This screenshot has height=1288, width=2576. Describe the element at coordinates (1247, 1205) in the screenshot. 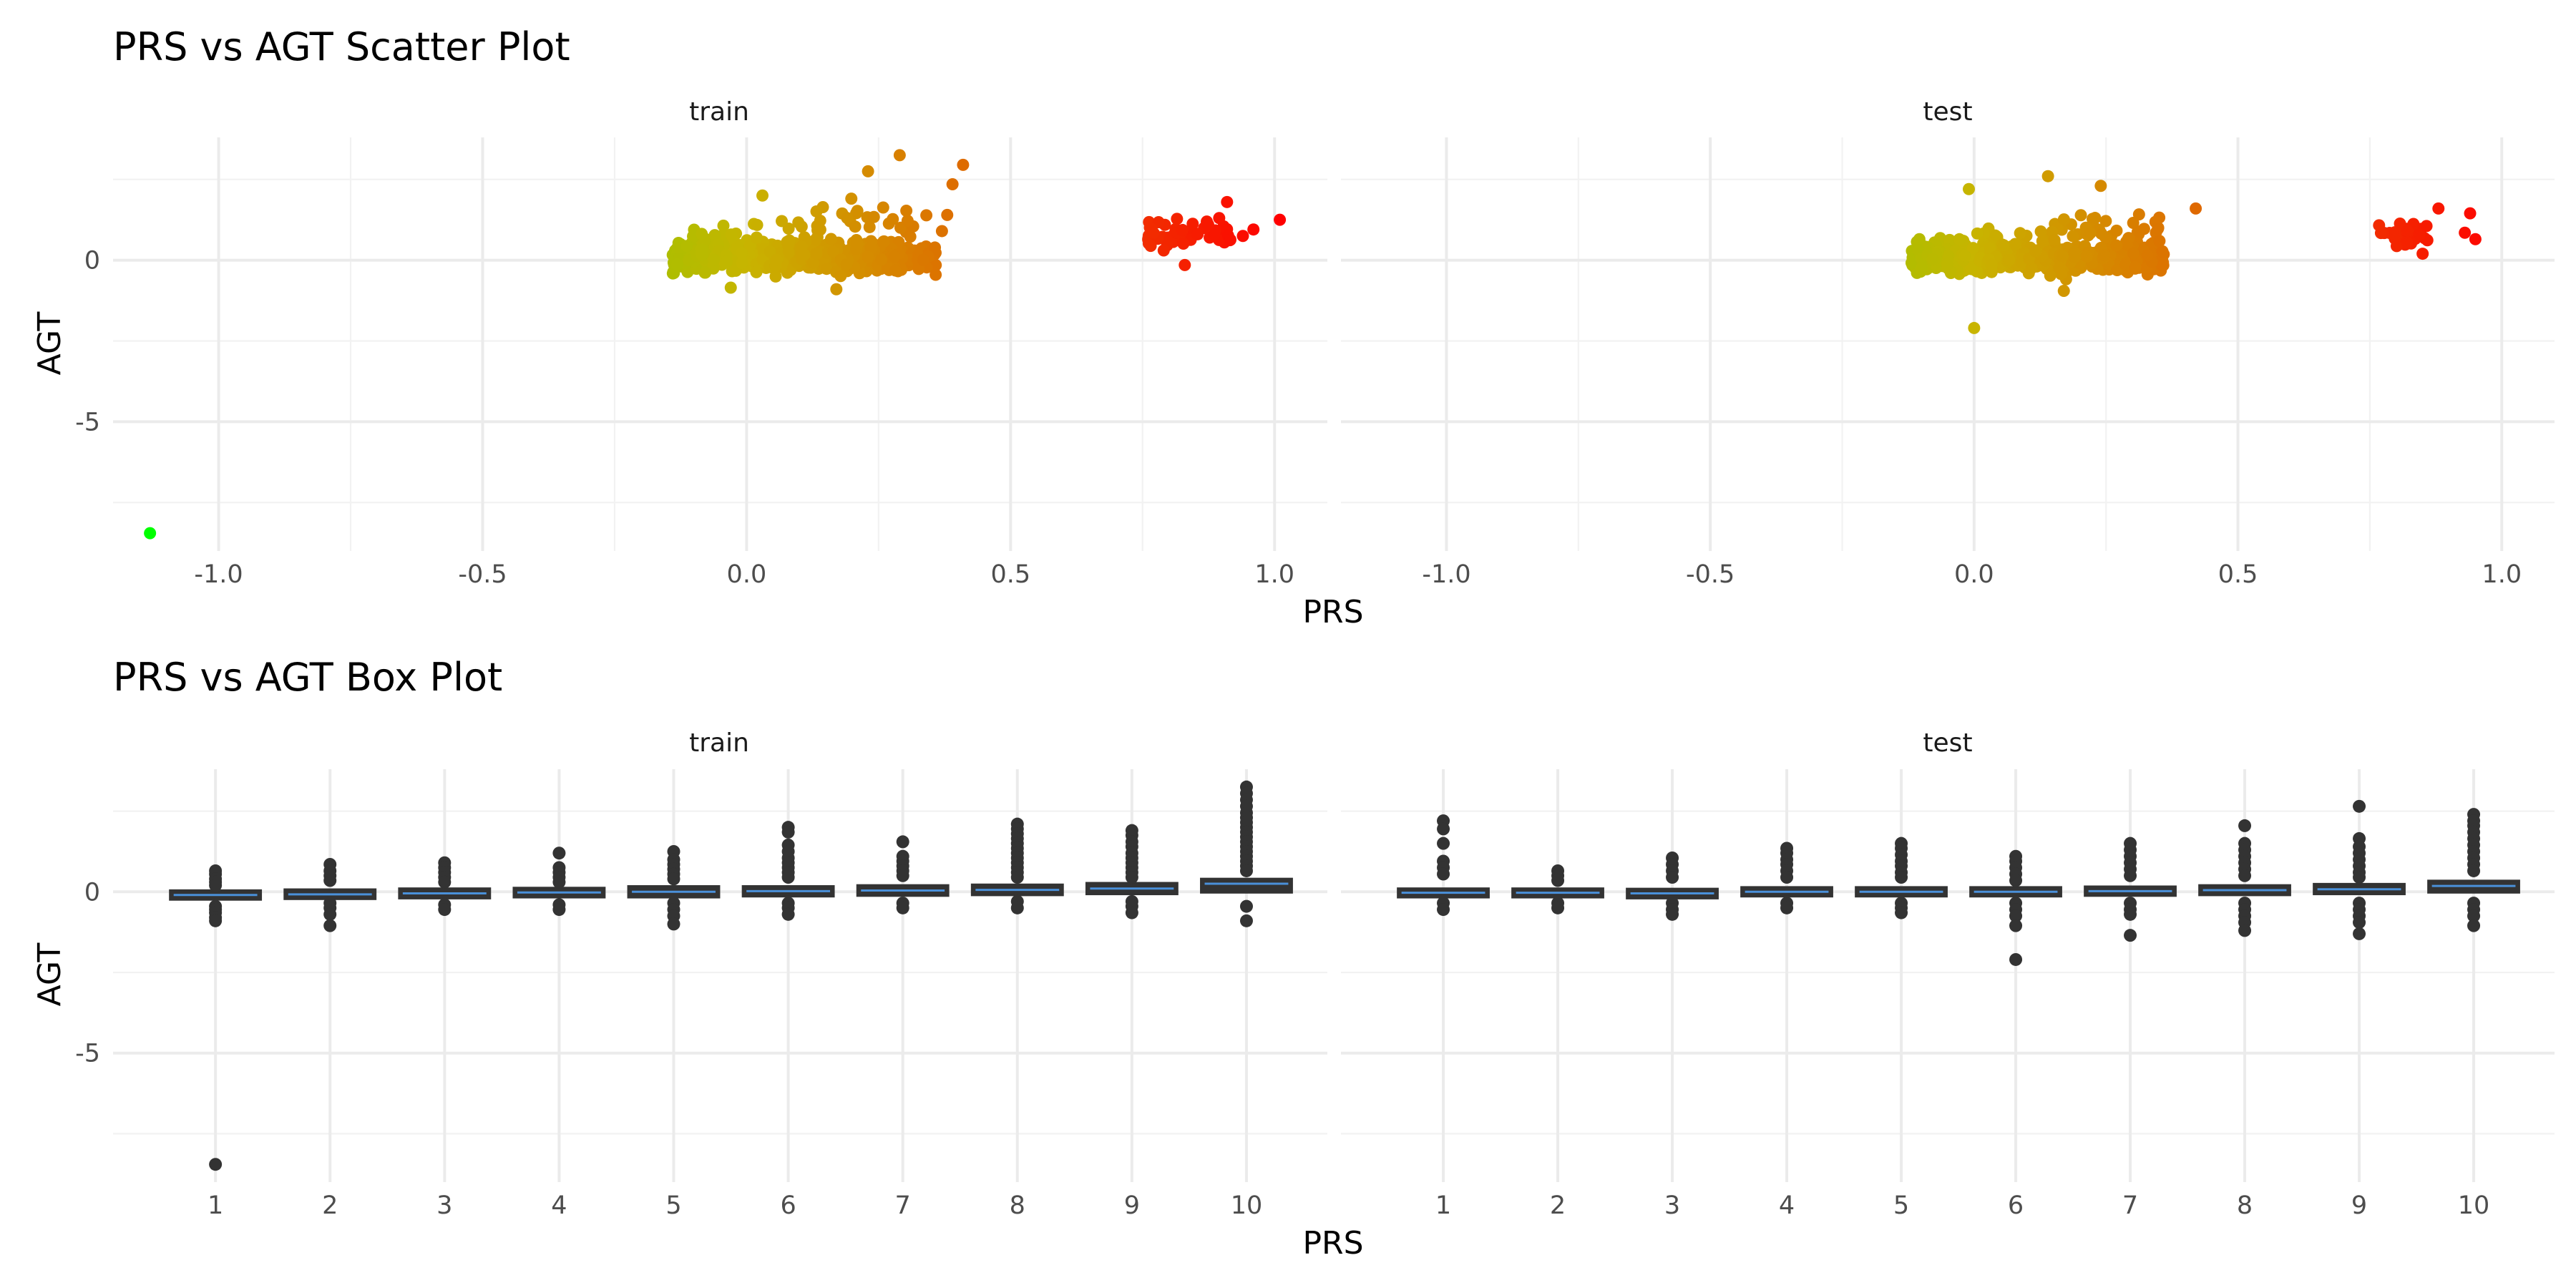

I see `x-tick-label: 10` at that location.